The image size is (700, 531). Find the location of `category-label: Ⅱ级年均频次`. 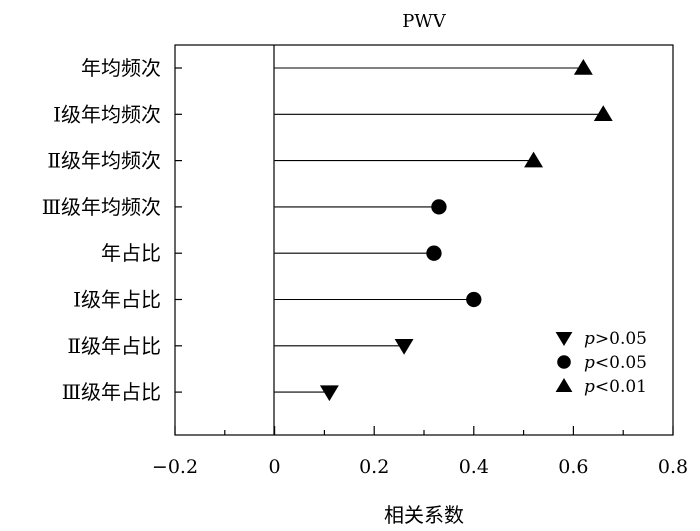

category-label: Ⅱ级年均频次 is located at coordinates (104, 161).